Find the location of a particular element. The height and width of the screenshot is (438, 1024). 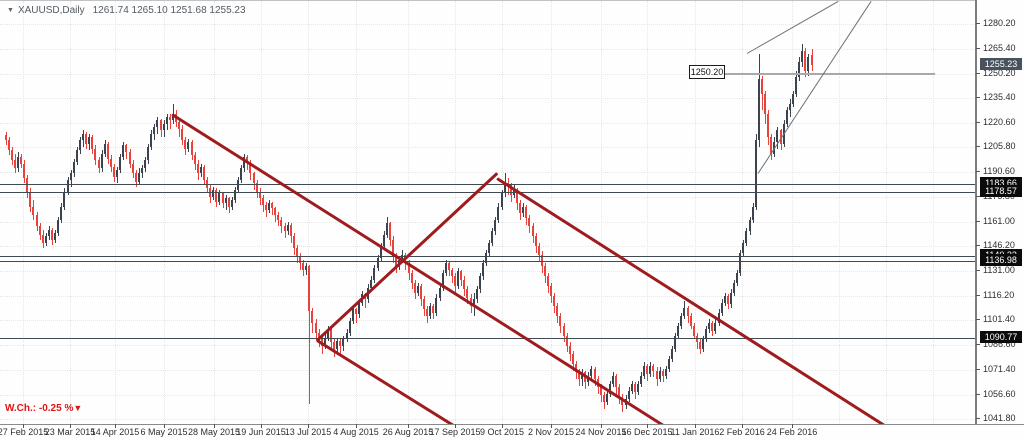

date-tick-label: 16 Dec 2015 is located at coordinates (647, 432).